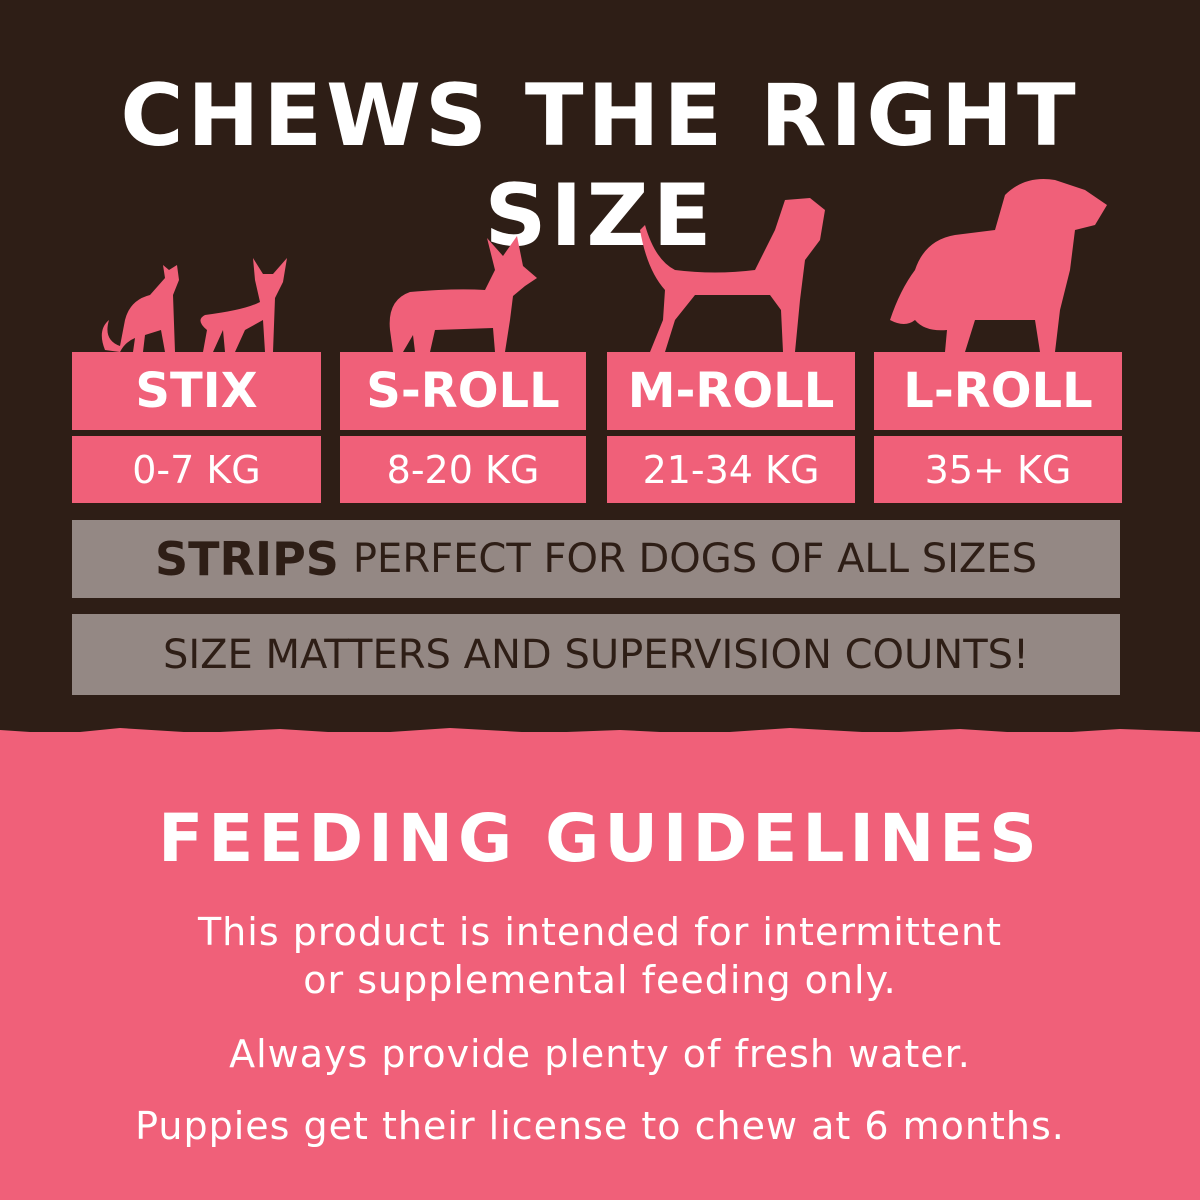  What do you see at coordinates (463, 294) in the screenshot?
I see `corgi-silhouette-icon` at bounding box center [463, 294].